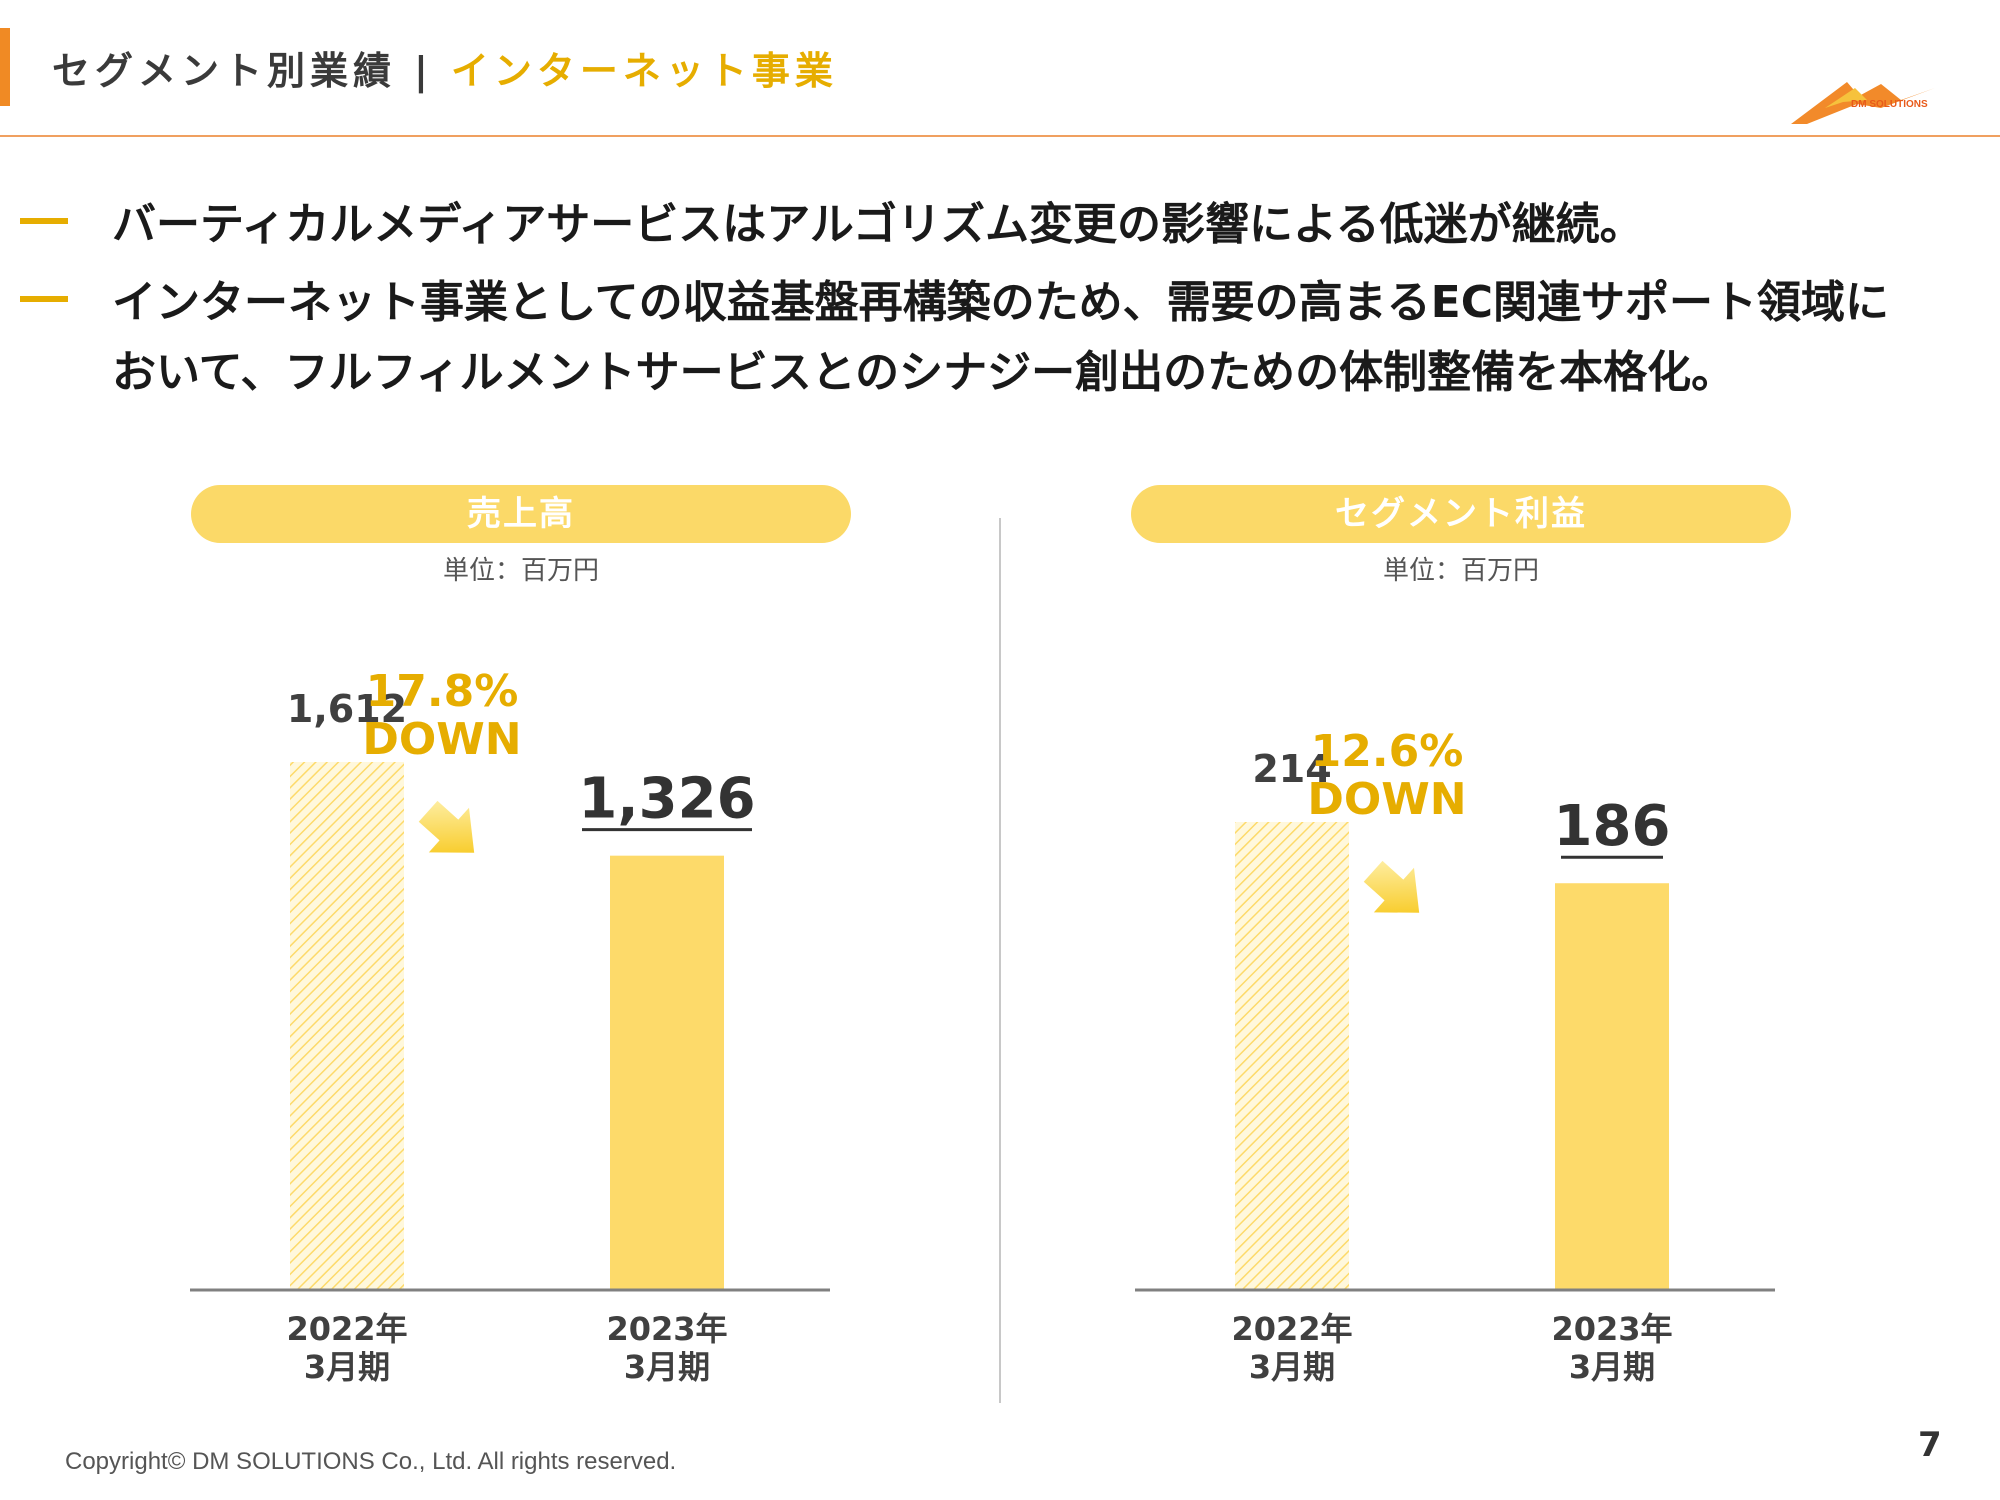 This screenshot has width=2000, height=1500. What do you see at coordinates (520, 571) in the screenshot?
I see `unit-label-sales: 単位：百万円` at bounding box center [520, 571].